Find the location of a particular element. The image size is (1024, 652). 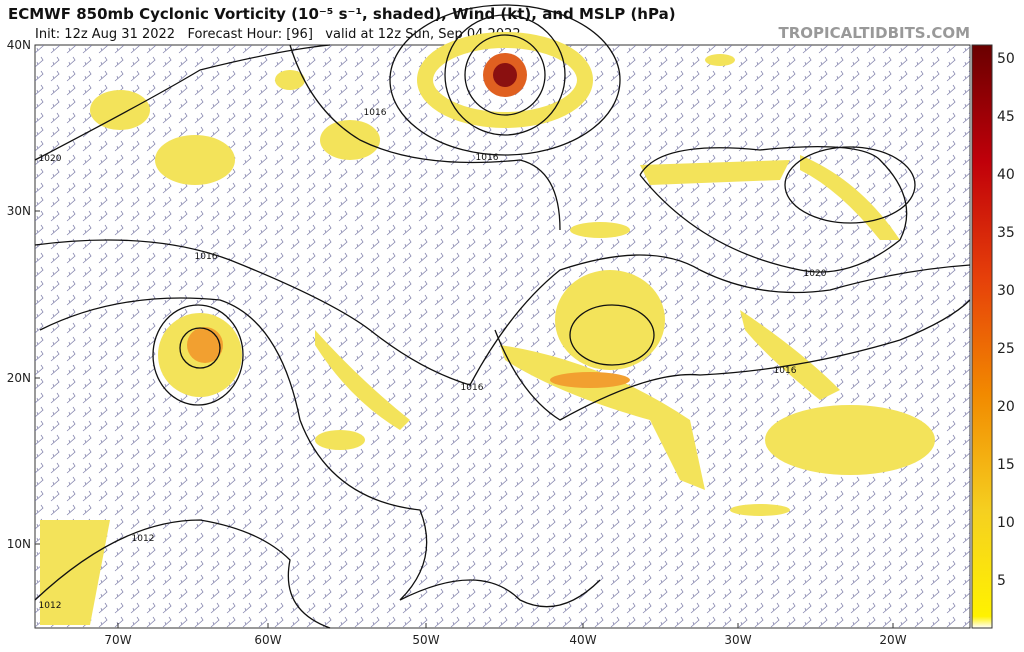

colorbar-labels: 50 45 40 35 30 25 20 15 10 5 is located at coordinates (1006, 320).